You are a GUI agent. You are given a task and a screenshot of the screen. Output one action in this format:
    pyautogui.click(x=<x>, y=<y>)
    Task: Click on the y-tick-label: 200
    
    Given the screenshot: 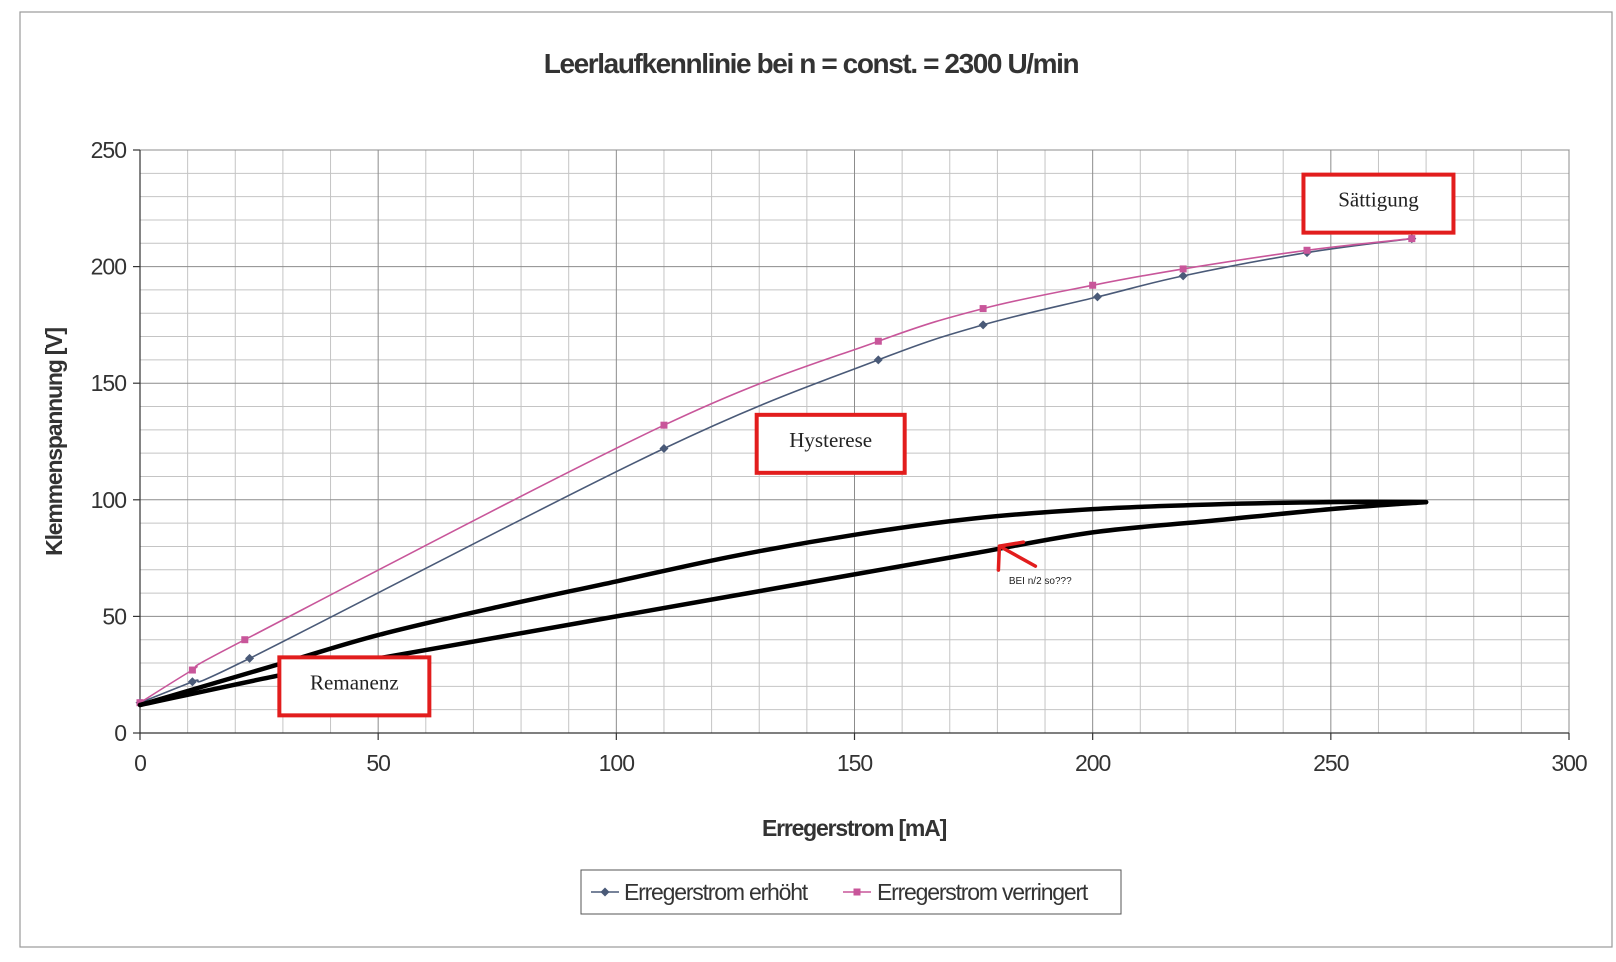 What is the action you would take?
    pyautogui.click(x=109, y=267)
    